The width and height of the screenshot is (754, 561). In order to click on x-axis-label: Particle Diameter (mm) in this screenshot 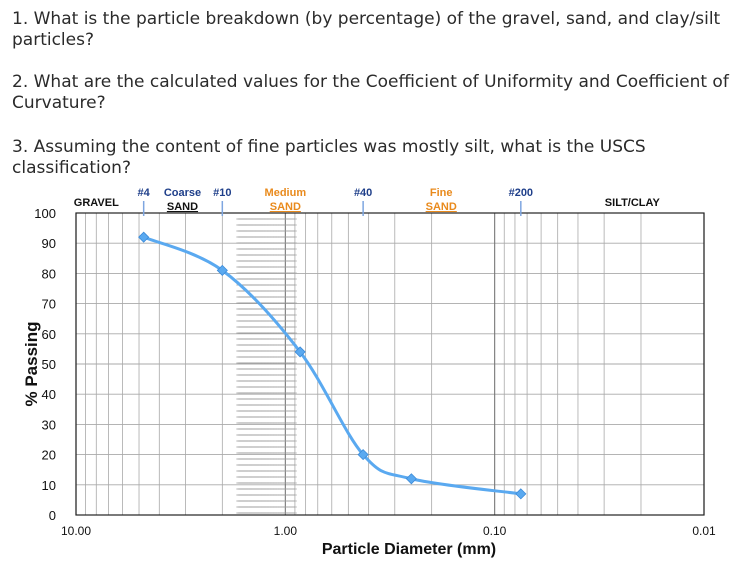, I will do `click(409, 549)`.